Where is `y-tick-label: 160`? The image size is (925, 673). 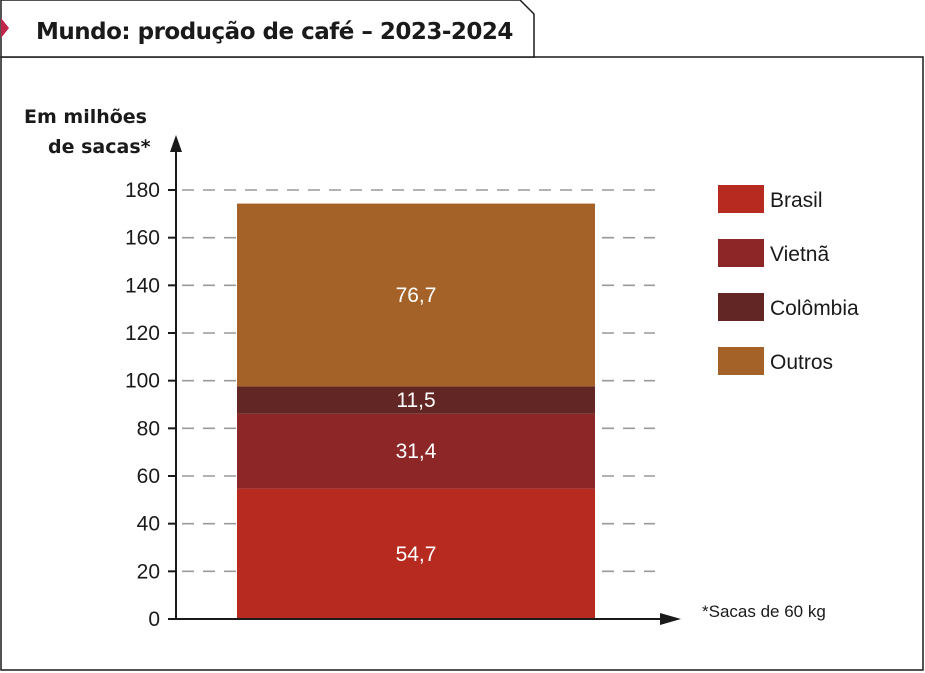 y-tick-label: 160 is located at coordinates (142, 238).